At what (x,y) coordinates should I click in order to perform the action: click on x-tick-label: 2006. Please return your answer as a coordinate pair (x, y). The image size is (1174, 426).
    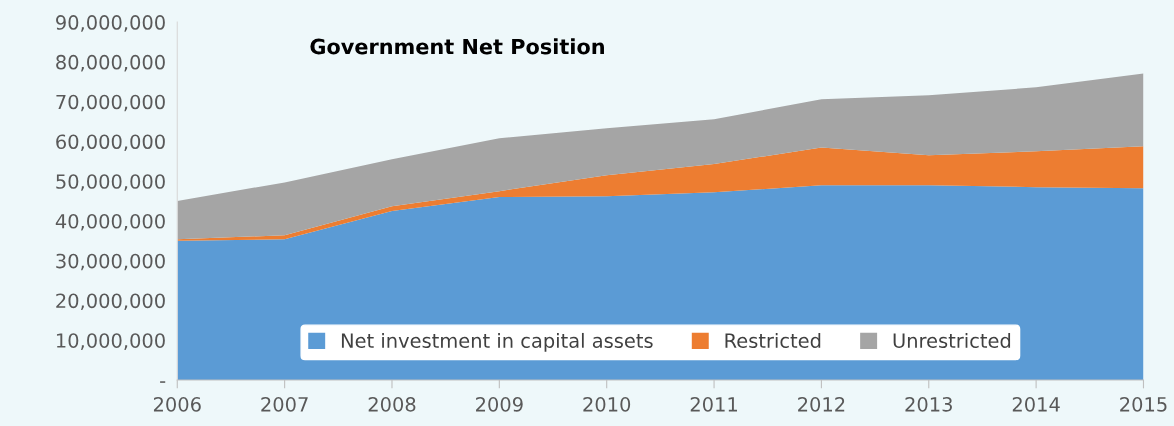
    Looking at the image, I should click on (177, 404).